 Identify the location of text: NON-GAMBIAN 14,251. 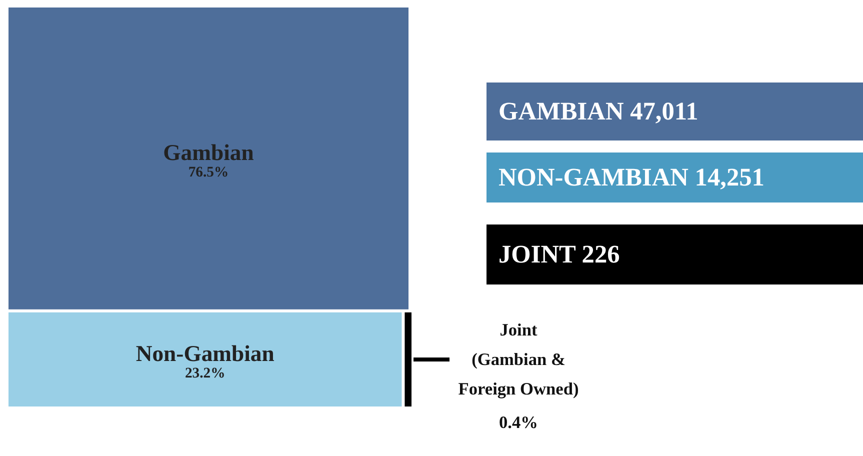
(631, 178).